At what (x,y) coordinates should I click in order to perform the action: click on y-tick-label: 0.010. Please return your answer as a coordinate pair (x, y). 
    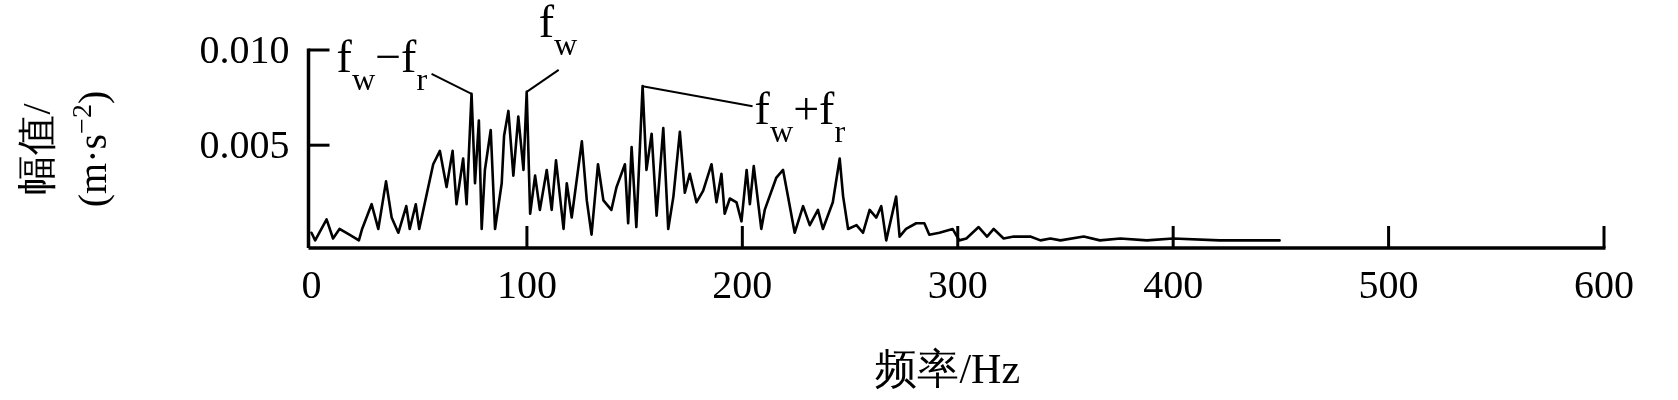
    Looking at the image, I should click on (244, 49).